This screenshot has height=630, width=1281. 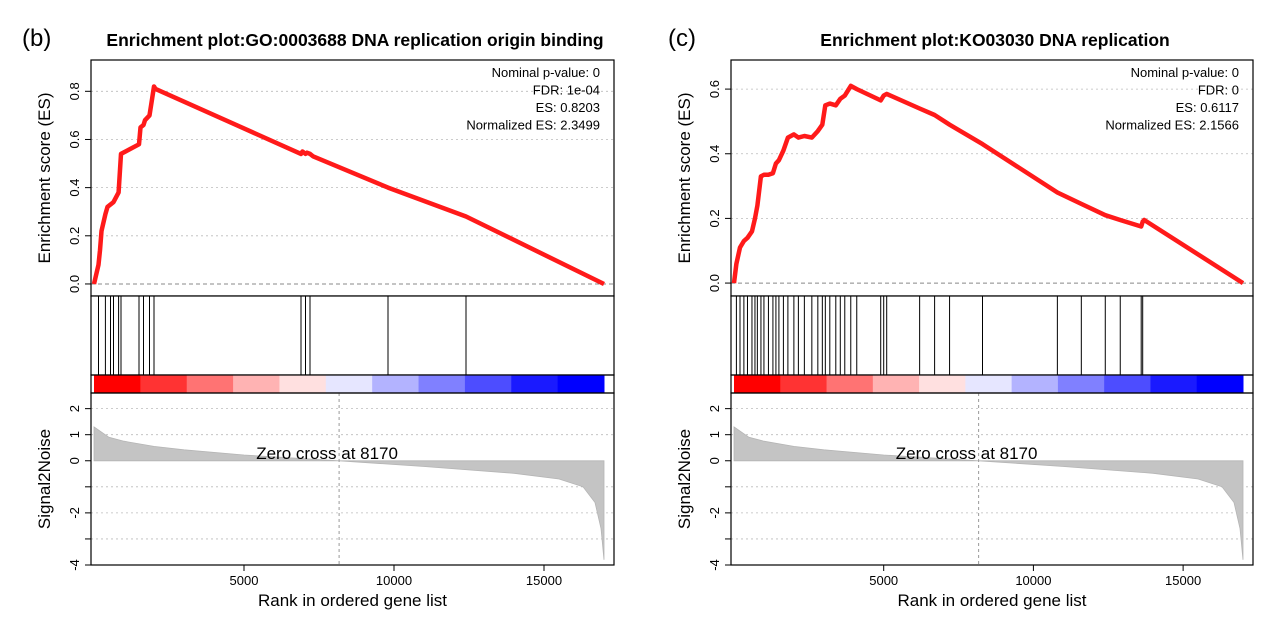 What do you see at coordinates (994, 40) in the screenshot?
I see `chart-title: Enrichment plot:KO03030 DNA replication` at bounding box center [994, 40].